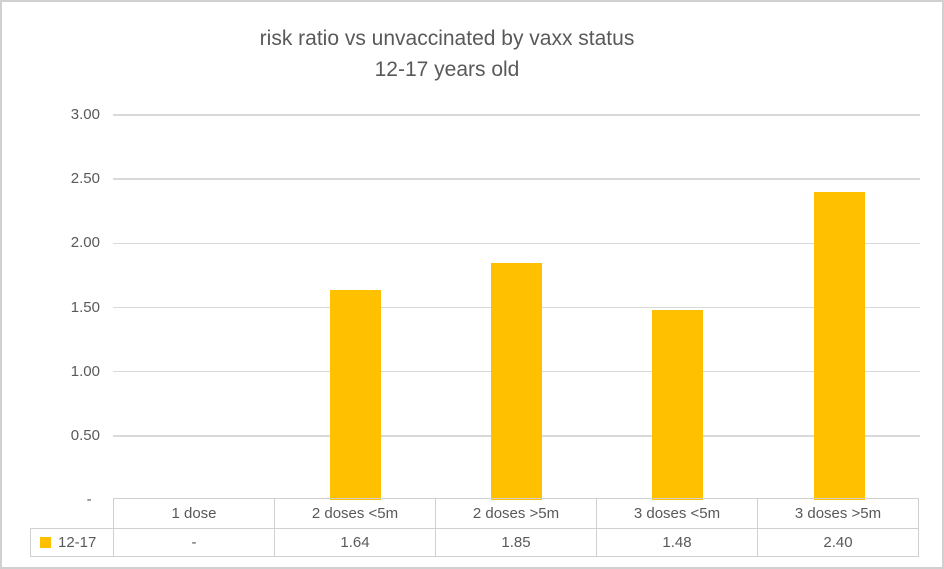 This screenshot has width=944, height=569. I want to click on y-axis-tick-label: 2.50, so click(85, 179).